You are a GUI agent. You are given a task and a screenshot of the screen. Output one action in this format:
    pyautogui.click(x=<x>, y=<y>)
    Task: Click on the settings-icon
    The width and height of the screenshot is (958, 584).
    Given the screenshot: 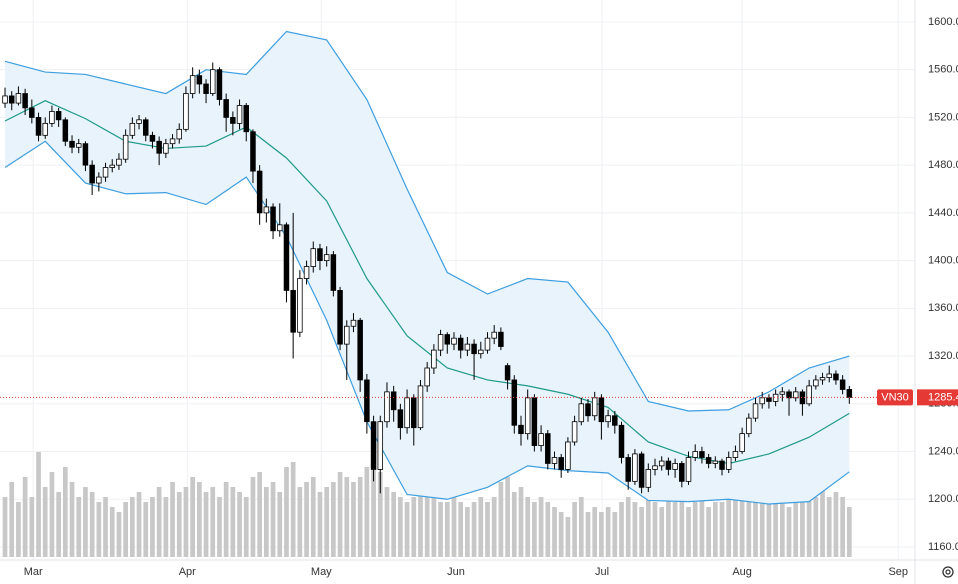 What is the action you would take?
    pyautogui.click(x=948, y=572)
    